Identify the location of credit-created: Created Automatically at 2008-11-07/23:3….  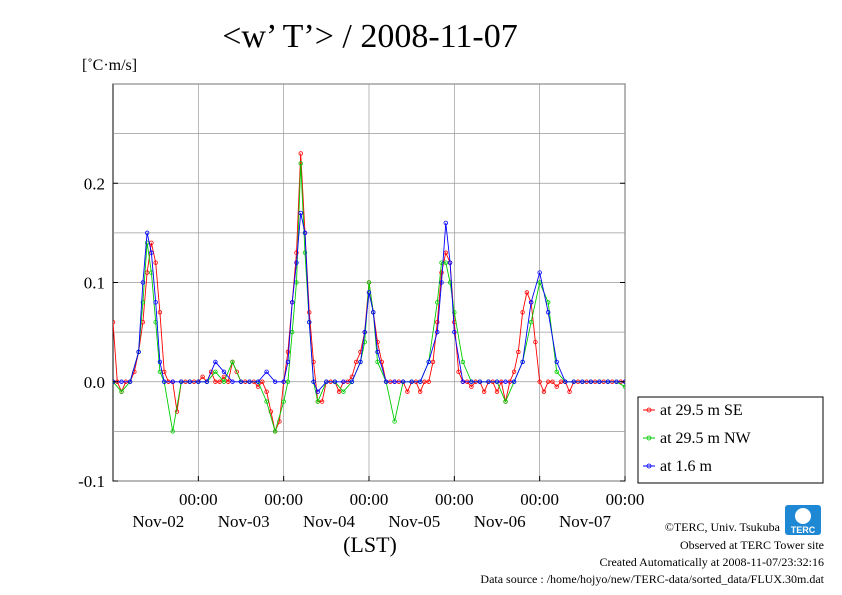
(711, 562).